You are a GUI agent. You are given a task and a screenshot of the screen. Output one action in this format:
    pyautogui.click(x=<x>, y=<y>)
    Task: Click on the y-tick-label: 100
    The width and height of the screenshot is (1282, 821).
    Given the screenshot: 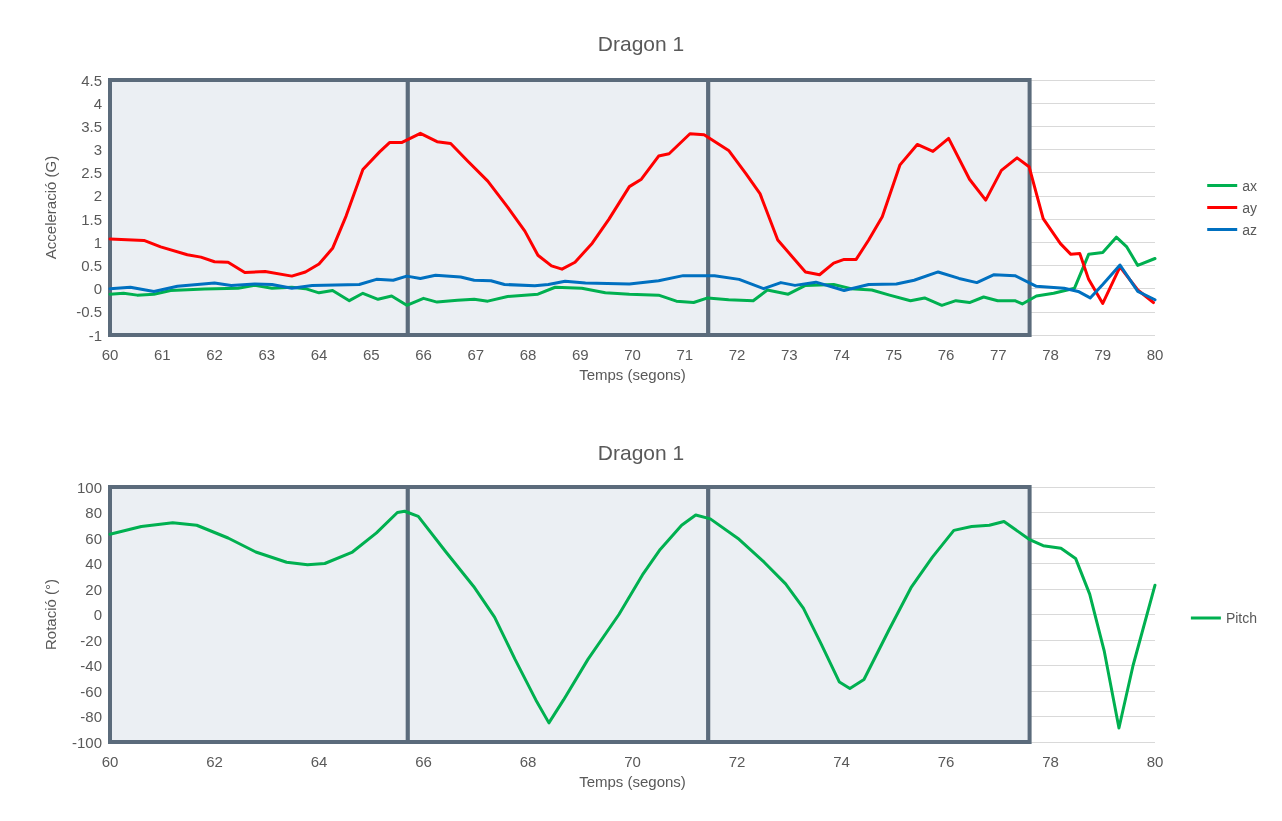 What is the action you would take?
    pyautogui.click(x=89, y=487)
    